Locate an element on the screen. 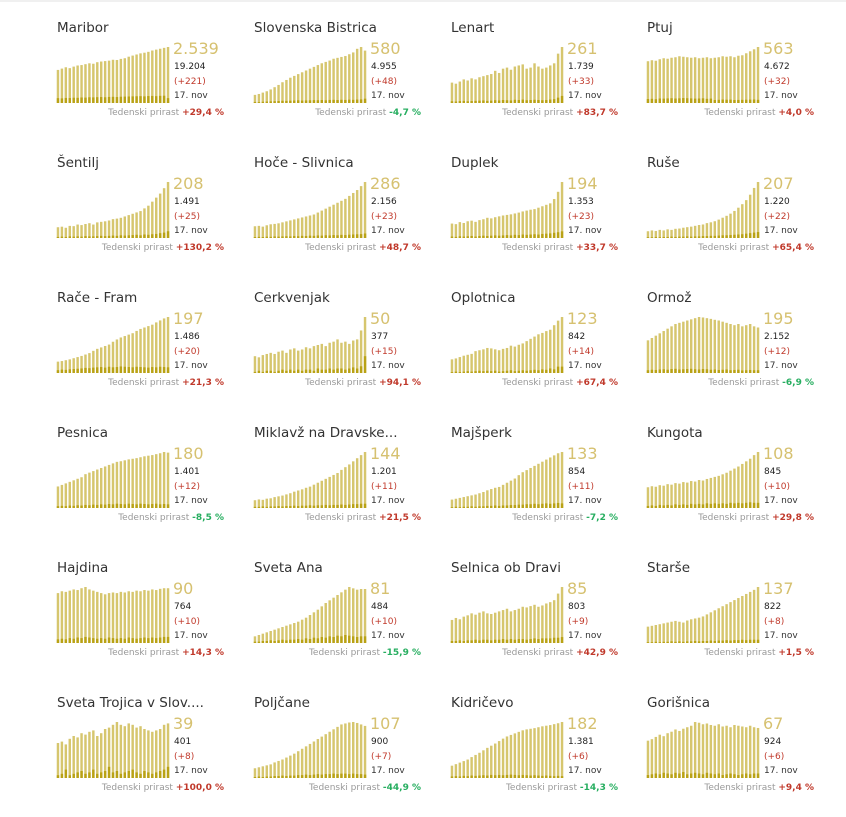 The image size is (846, 817). active-cases: 194 is located at coordinates (582, 183).